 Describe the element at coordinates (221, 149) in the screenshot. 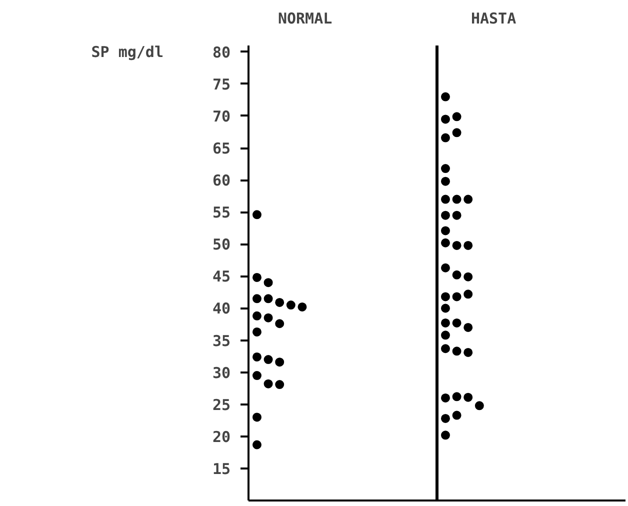

I see `y-tick-label: 65` at that location.